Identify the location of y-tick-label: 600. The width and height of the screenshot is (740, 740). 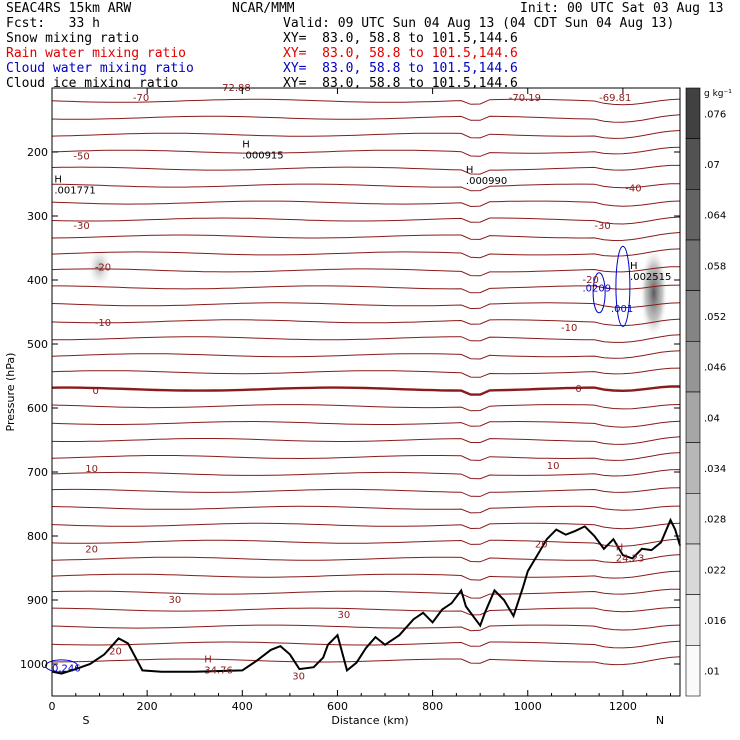
(37, 408).